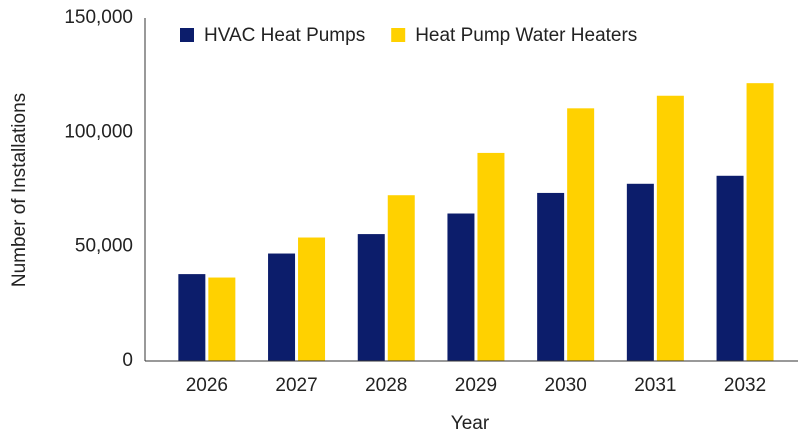 Image resolution: width=798 pixels, height=436 pixels. Describe the element at coordinates (19, 190) in the screenshot. I see `y-axis-title: Number of Installations` at that location.